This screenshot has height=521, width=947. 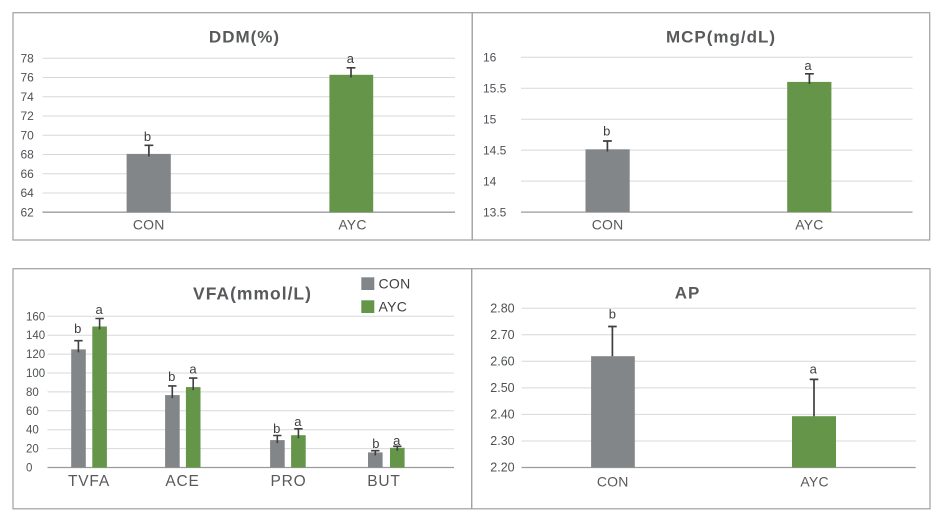 I want to click on svg-text: 14.5, so click(x=495, y=150).